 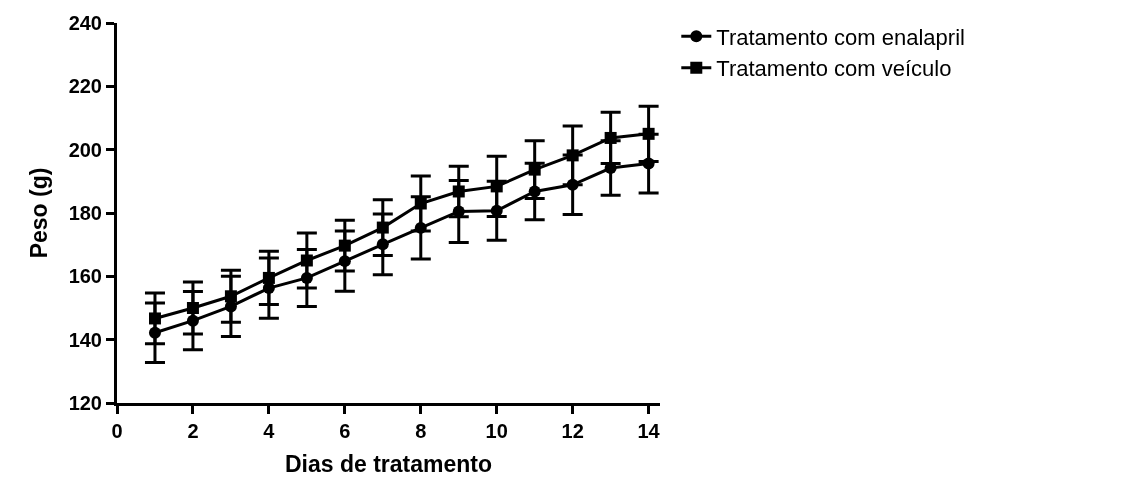 What do you see at coordinates (85, 23) in the screenshot?
I see `y-tick-label: 240` at bounding box center [85, 23].